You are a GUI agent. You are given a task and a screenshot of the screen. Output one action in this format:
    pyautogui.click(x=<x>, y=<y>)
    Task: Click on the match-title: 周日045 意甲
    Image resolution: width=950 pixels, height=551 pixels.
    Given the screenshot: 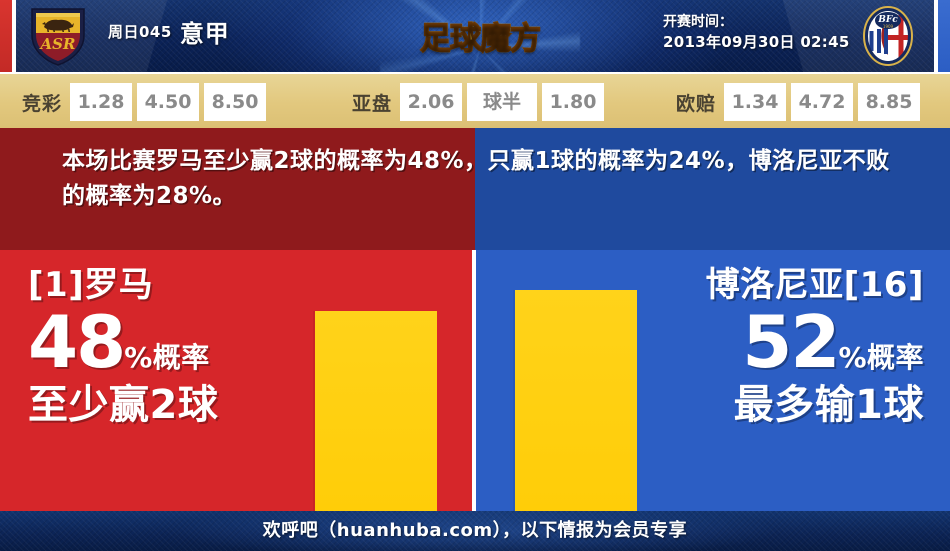 What is the action you would take?
    pyautogui.click(x=169, y=31)
    